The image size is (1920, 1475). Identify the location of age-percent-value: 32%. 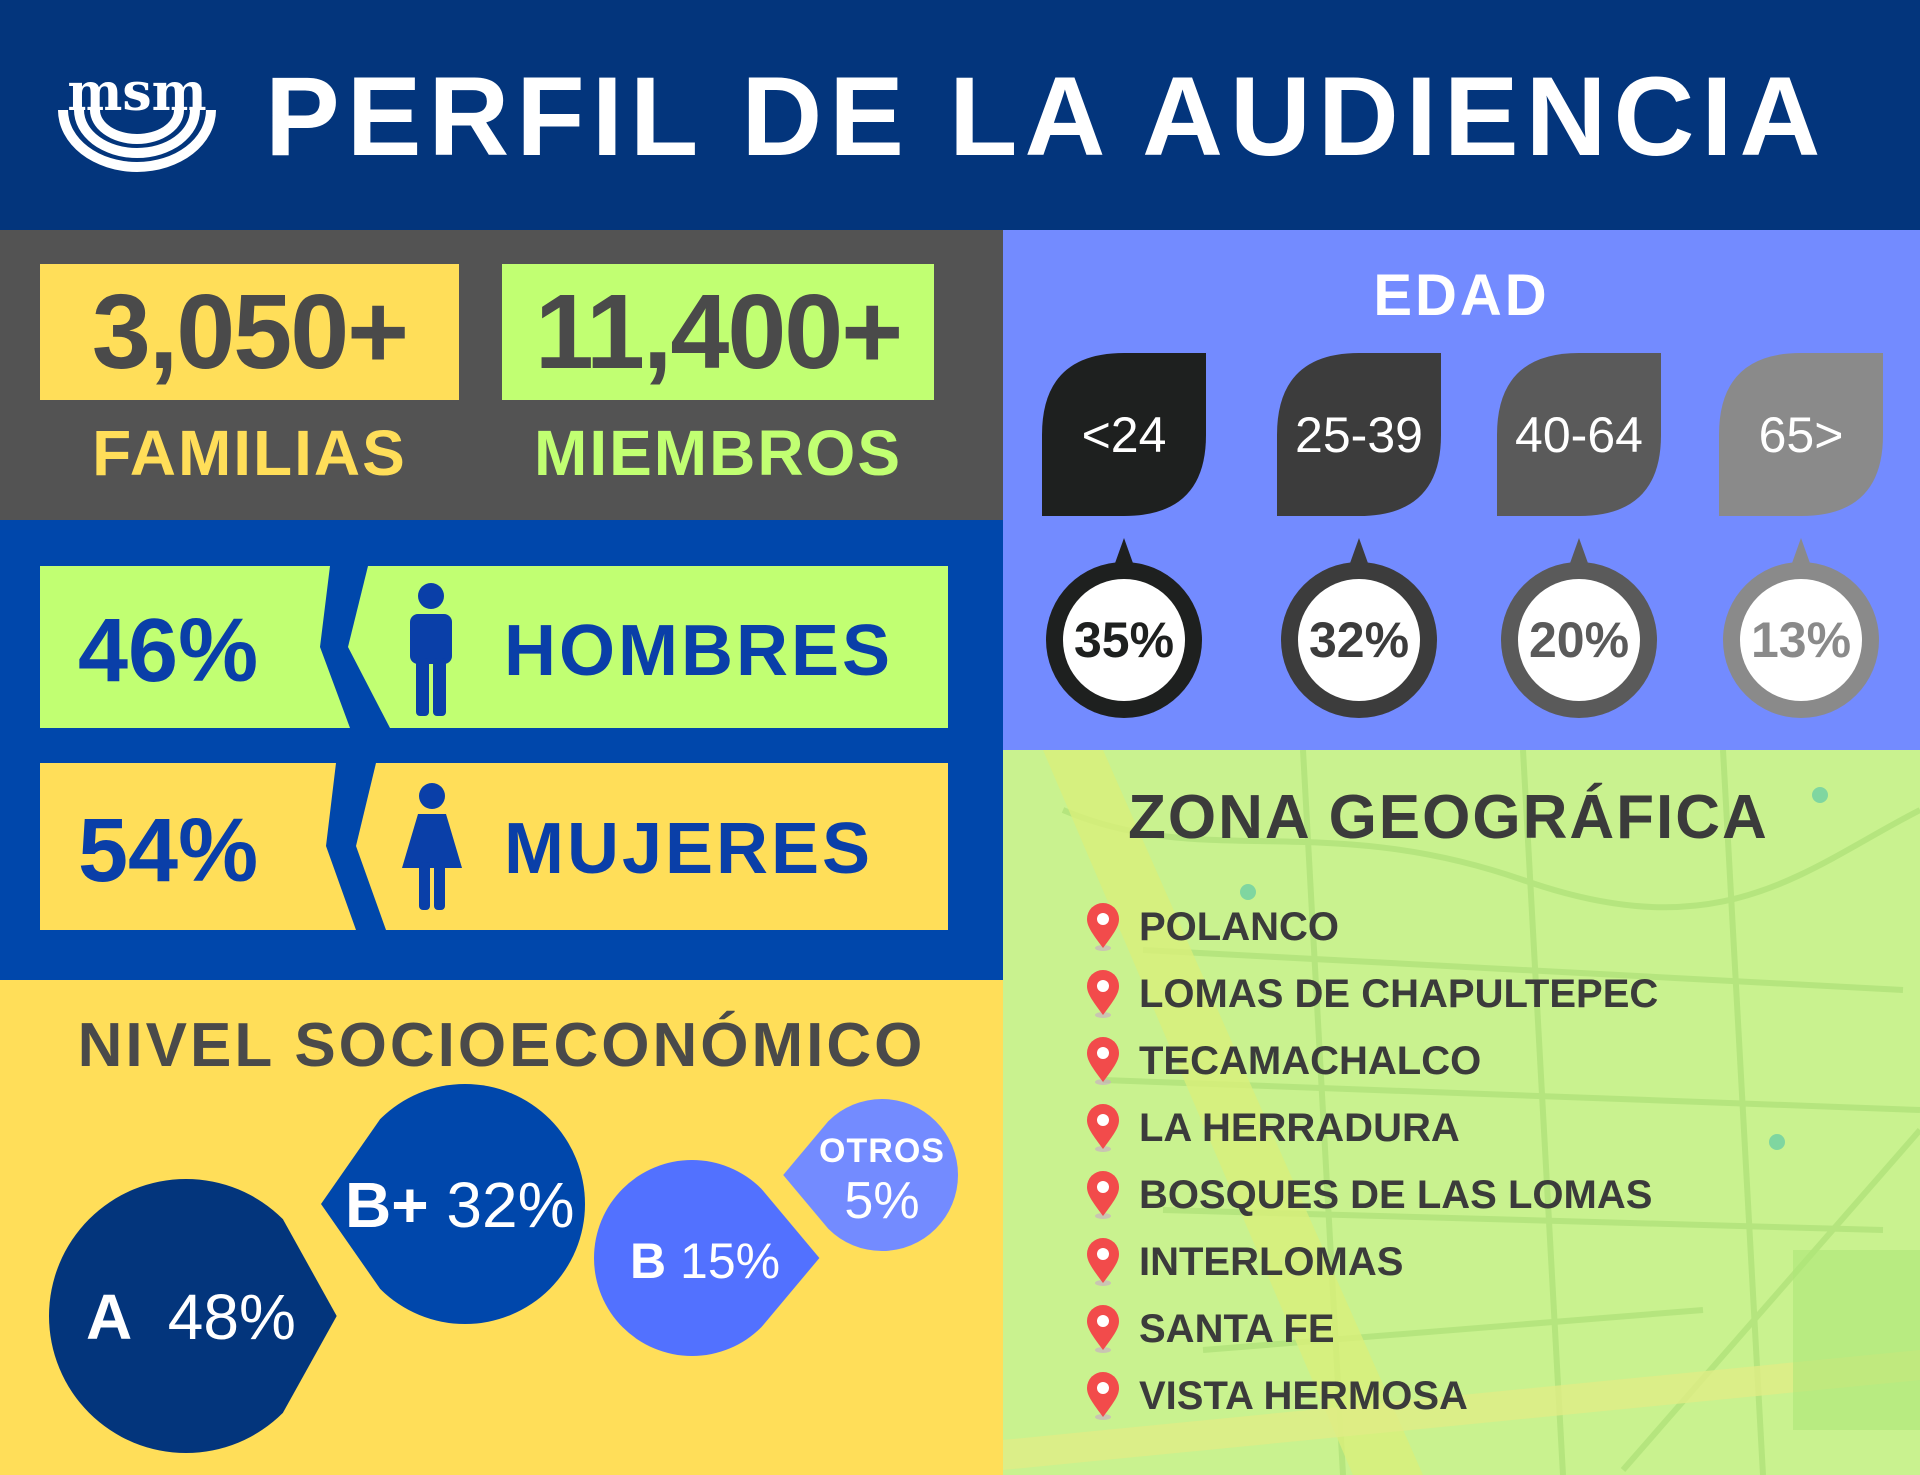
(1359, 640).